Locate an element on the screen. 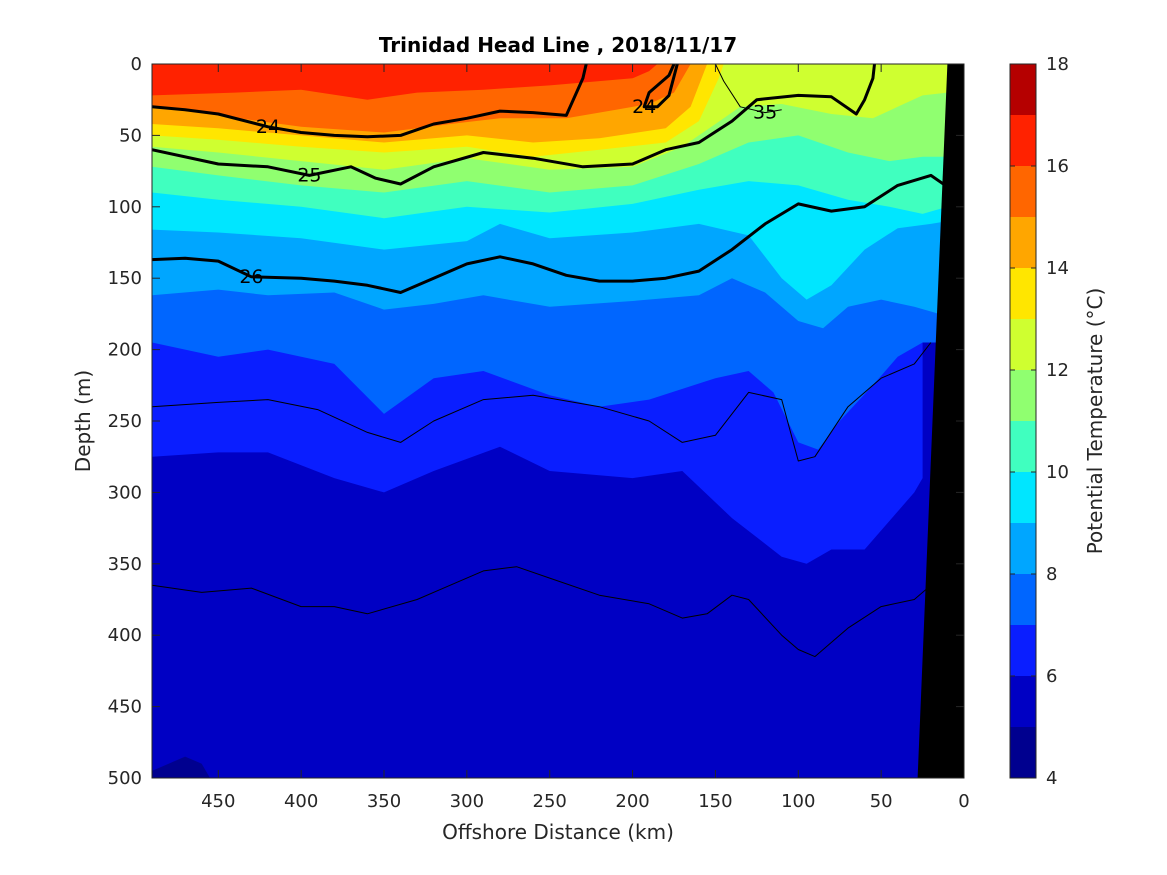 Image resolution: width=1167 pixels, height=875 pixels. y-tick-label-100: 100 is located at coordinates (125, 207).